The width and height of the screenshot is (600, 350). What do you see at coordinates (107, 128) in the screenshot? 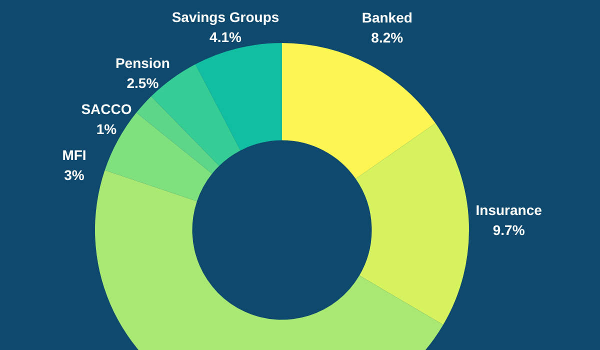
I see `data-label: 1%` at bounding box center [107, 128].